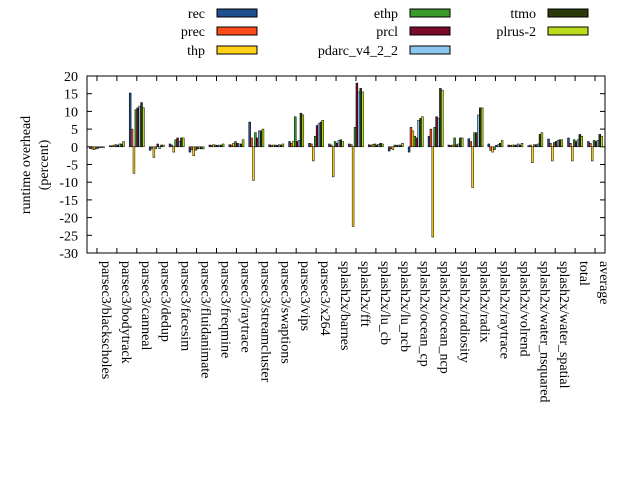 Image resolution: width=640 pixels, height=480 pixels. I want to click on x-tick-label: splash2x/barnes, so click(344, 305).